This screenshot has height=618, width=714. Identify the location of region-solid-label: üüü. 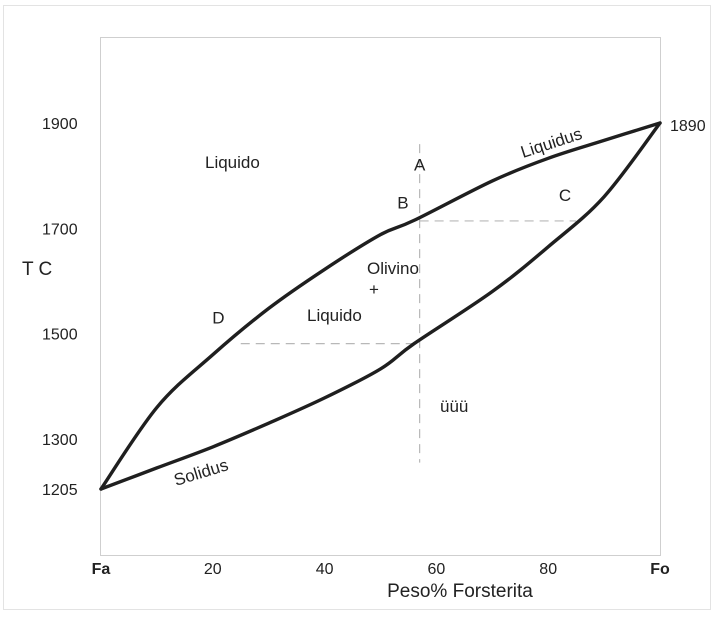
(454, 406).